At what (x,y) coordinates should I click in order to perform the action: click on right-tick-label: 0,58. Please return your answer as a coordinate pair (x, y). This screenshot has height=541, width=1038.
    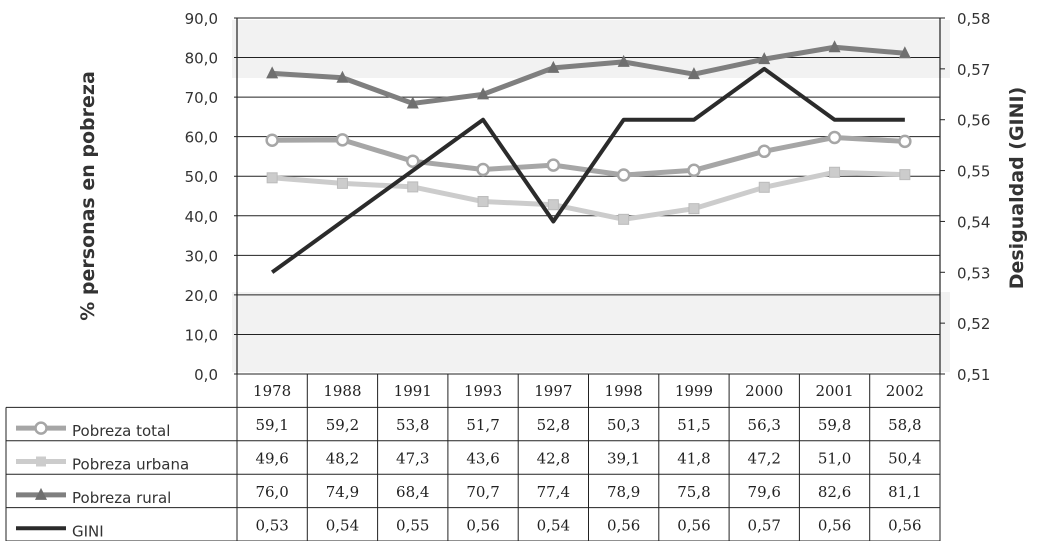
    Looking at the image, I should click on (973, 19).